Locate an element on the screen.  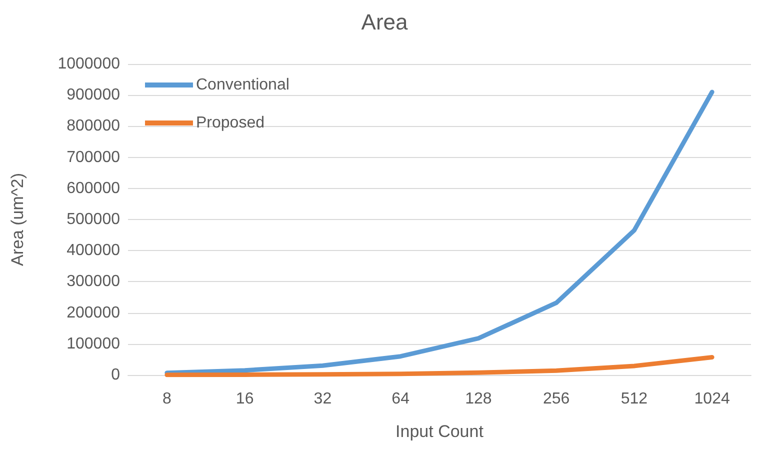
x-tick-label: 512 is located at coordinates (634, 399).